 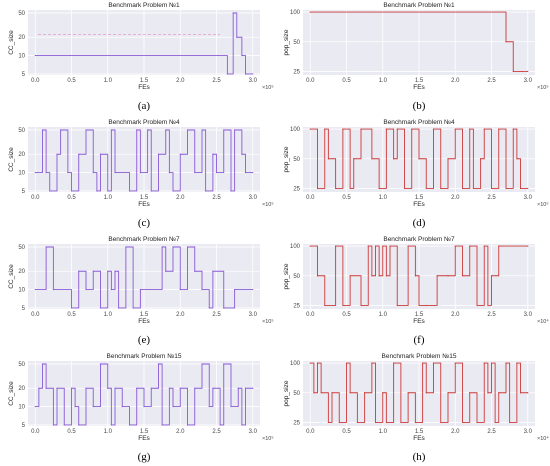 What do you see at coordinates (295, 364) in the screenshot?
I see `y-tick-label: 100` at bounding box center [295, 364].